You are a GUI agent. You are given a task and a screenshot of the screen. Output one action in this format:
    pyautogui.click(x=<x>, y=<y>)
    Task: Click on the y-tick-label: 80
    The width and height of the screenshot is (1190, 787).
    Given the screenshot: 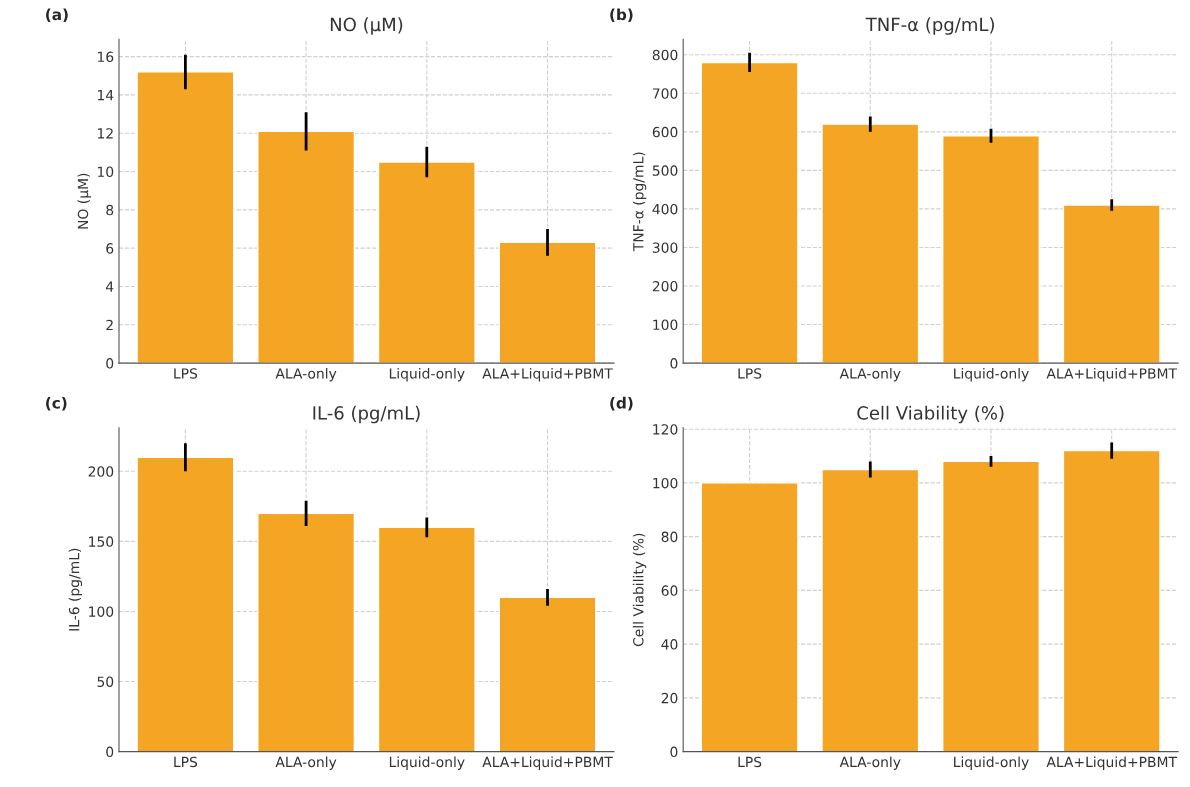 What is the action you would take?
    pyautogui.click(x=669, y=537)
    